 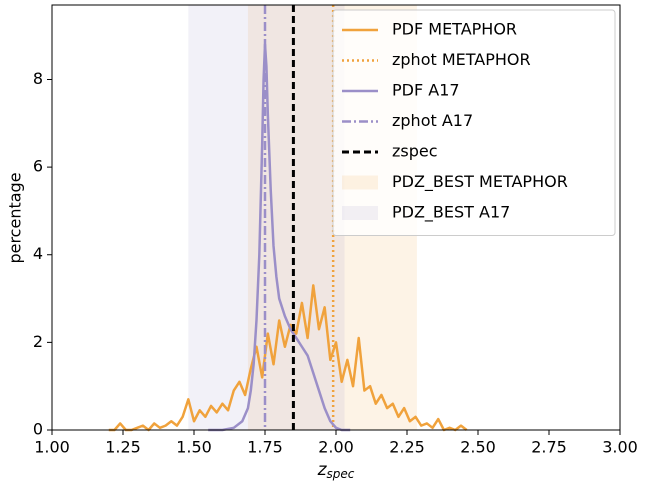 What do you see at coordinates (415, 151) in the screenshot?
I see `legend-label: zspec` at bounding box center [415, 151].